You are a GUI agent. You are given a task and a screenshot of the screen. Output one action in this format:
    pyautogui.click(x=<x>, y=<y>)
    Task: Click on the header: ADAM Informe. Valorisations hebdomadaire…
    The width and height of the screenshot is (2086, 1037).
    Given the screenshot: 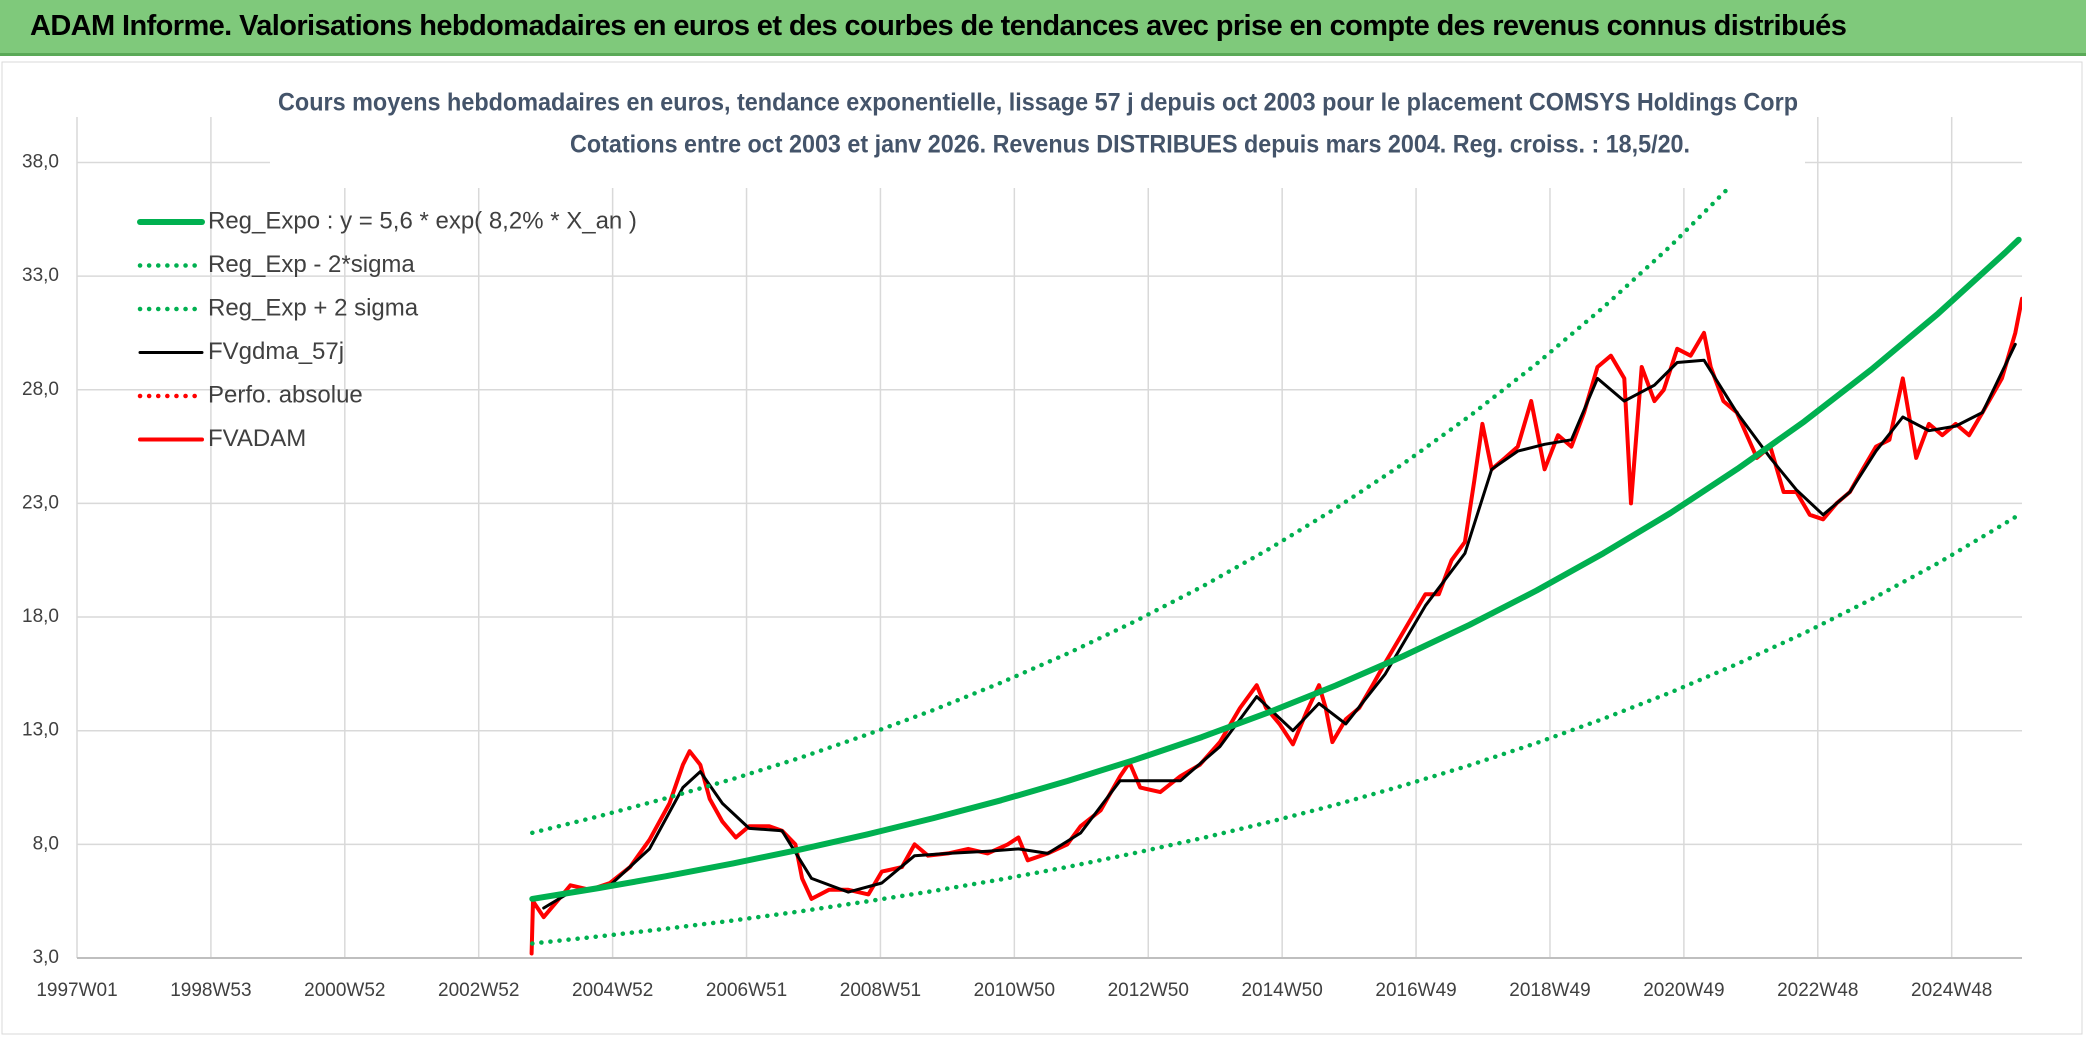 What is the action you would take?
    pyautogui.click(x=1043, y=28)
    